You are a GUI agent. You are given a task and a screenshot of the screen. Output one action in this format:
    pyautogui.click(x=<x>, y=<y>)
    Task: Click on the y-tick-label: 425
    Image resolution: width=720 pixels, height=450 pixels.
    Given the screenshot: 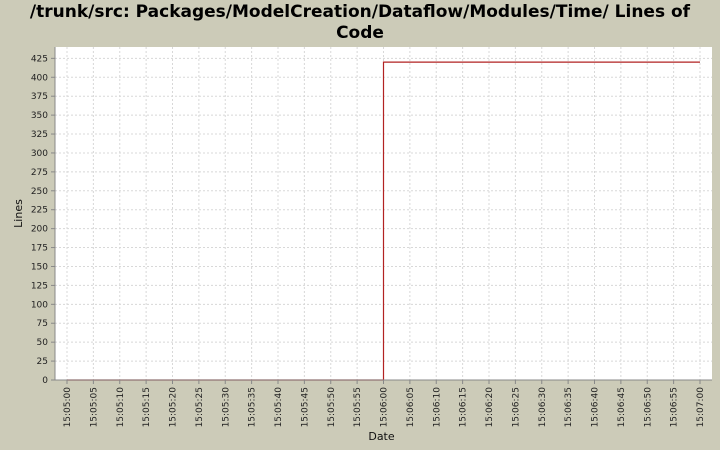 What is the action you would take?
    pyautogui.click(x=39, y=59)
    